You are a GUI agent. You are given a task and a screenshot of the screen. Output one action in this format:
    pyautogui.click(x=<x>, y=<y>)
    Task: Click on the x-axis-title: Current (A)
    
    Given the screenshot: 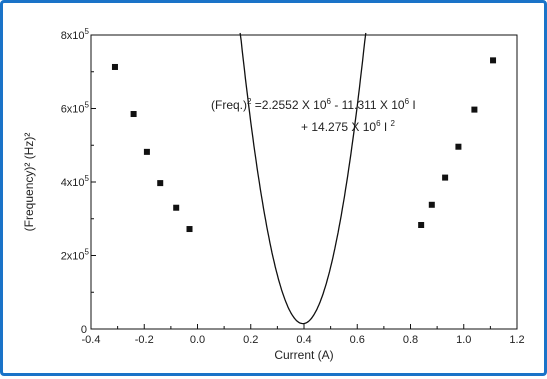 What is the action you would take?
    pyautogui.click(x=303, y=355)
    